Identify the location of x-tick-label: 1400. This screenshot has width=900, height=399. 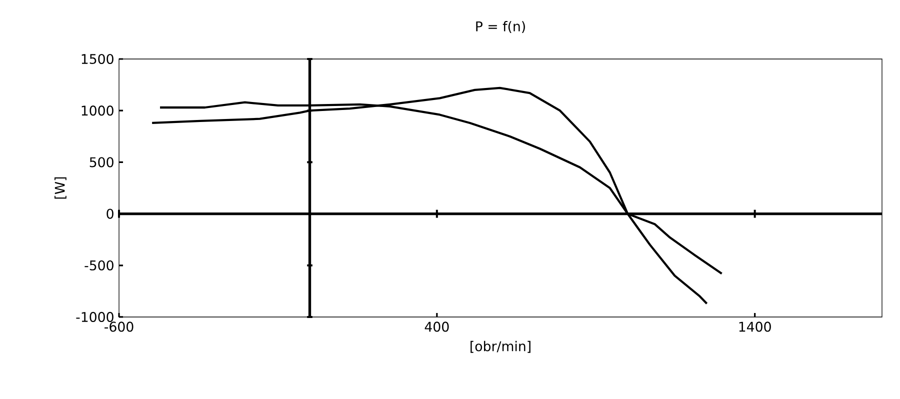
(755, 327).